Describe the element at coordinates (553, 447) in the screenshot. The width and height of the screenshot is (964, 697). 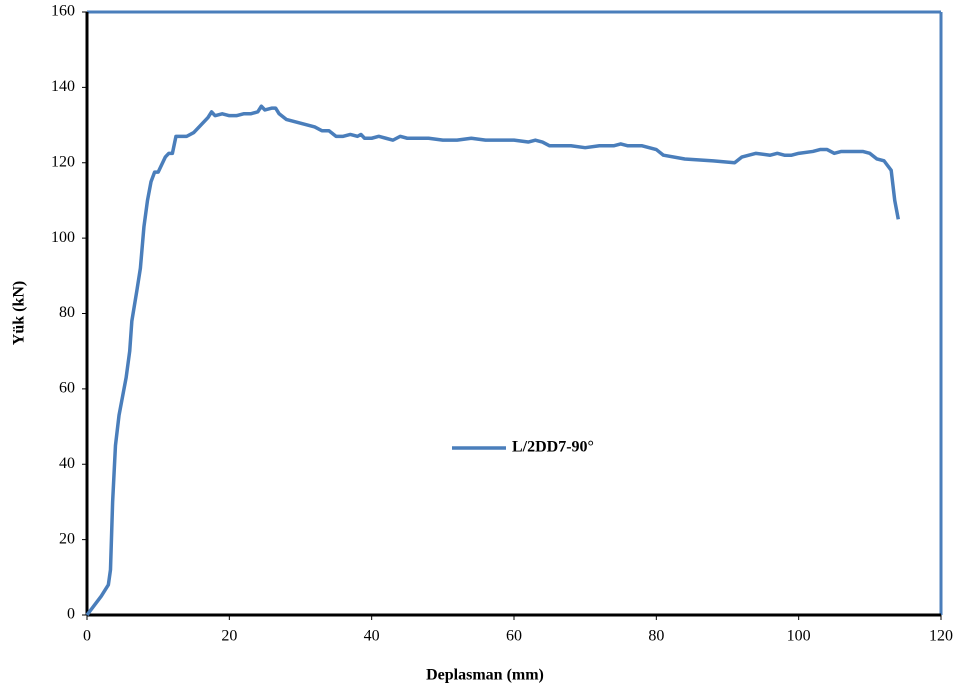
I see `legend-label: L/2DD7-90°` at that location.